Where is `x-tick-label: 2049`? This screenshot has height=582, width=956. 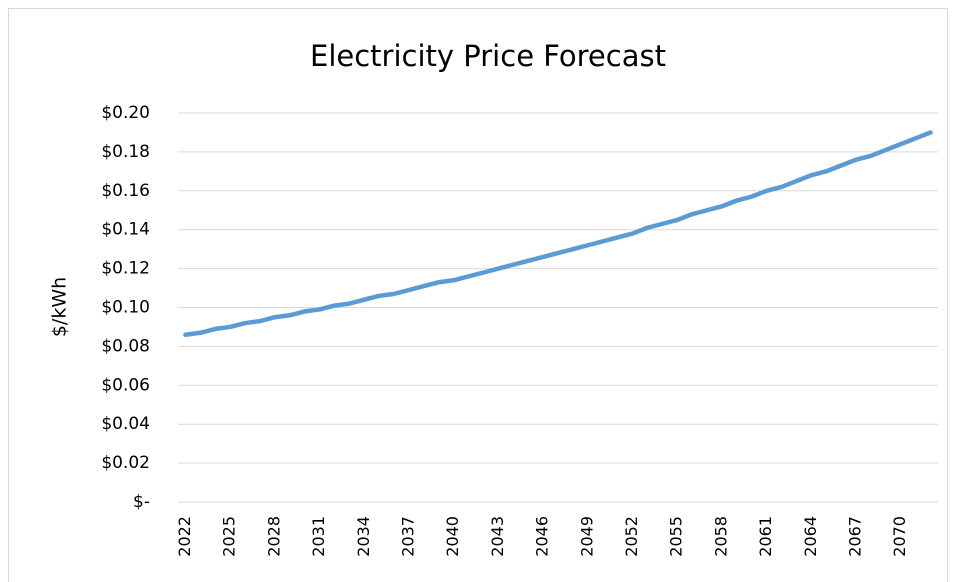
x-tick-label: 2049 is located at coordinates (586, 536).